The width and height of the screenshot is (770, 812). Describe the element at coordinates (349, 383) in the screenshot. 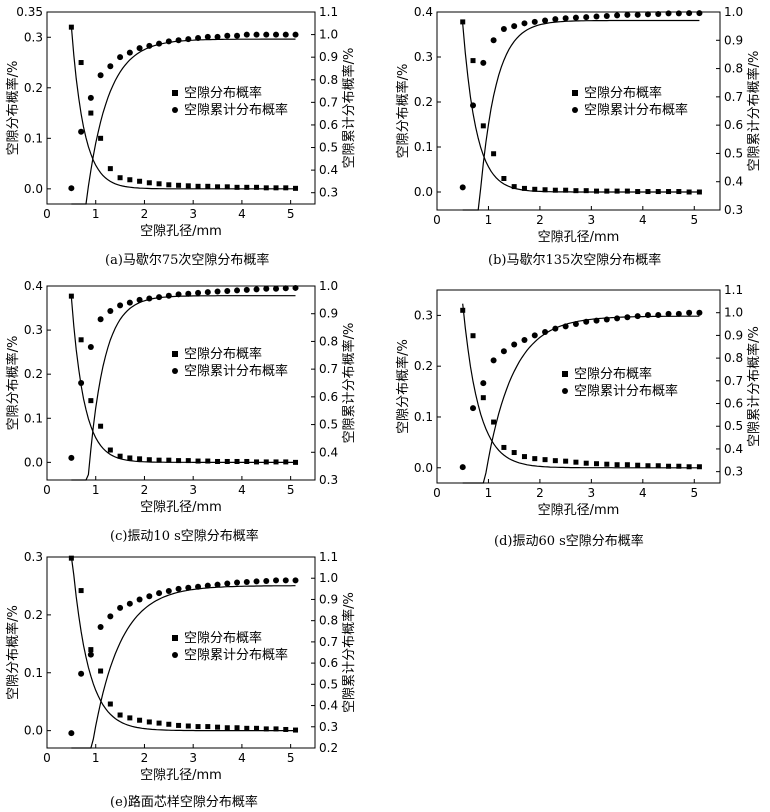

I see `y2-axis-label: 空隙累计分布概率/%` at that location.